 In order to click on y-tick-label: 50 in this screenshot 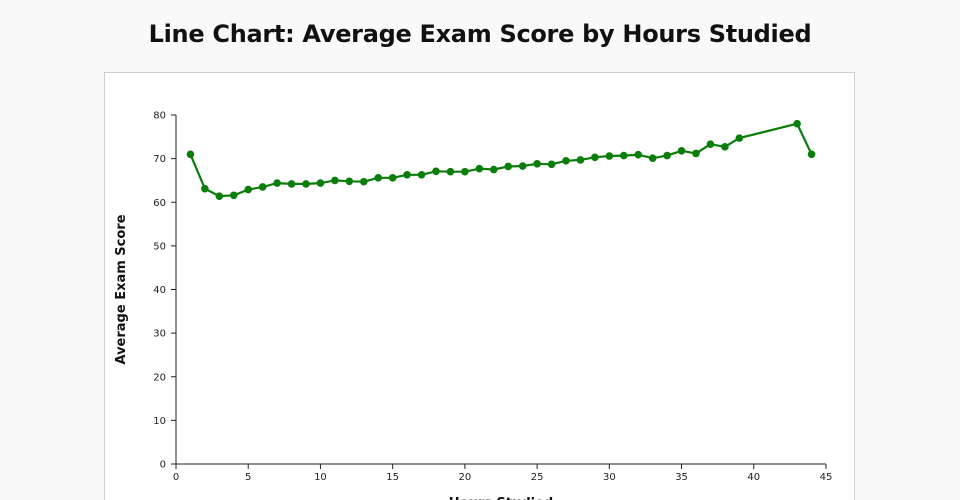, I will do `click(159, 246)`.